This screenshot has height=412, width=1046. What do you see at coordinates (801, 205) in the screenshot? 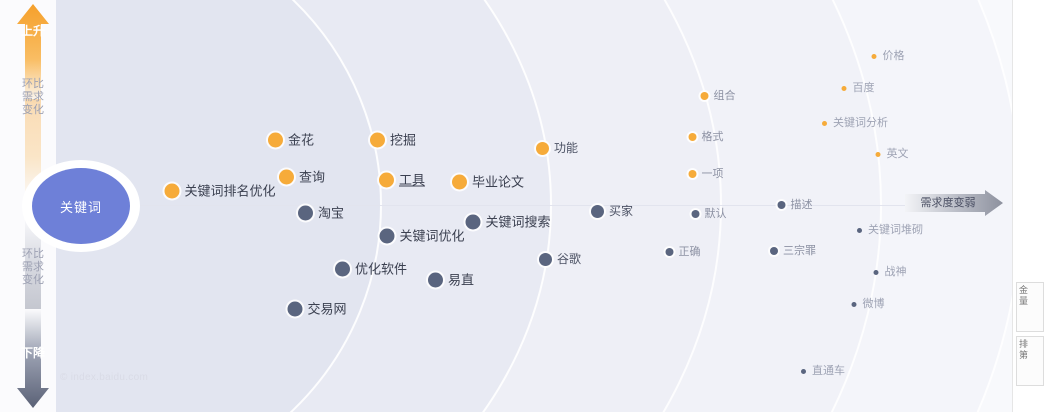
I see `data-point-label: 描述` at bounding box center [801, 205].